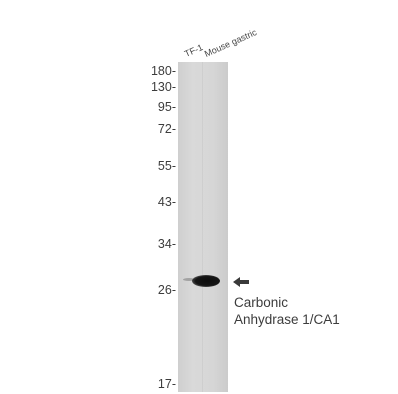 This screenshot has height=394, width=398. I want to click on mw-marker-34: 34-, so click(166, 244).